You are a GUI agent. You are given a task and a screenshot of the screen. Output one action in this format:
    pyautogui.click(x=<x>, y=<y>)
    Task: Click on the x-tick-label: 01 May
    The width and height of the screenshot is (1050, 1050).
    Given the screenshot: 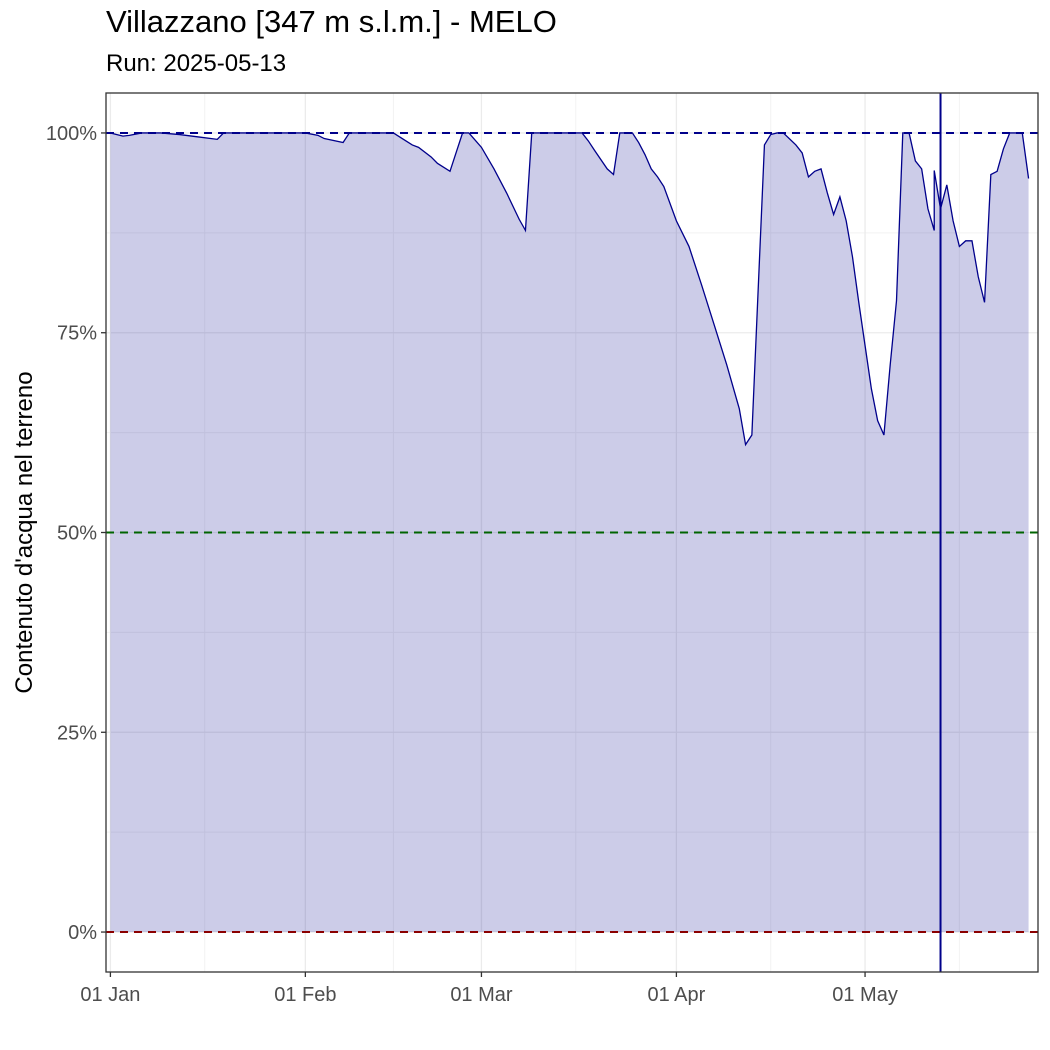 What is the action you would take?
    pyautogui.click(x=865, y=995)
    